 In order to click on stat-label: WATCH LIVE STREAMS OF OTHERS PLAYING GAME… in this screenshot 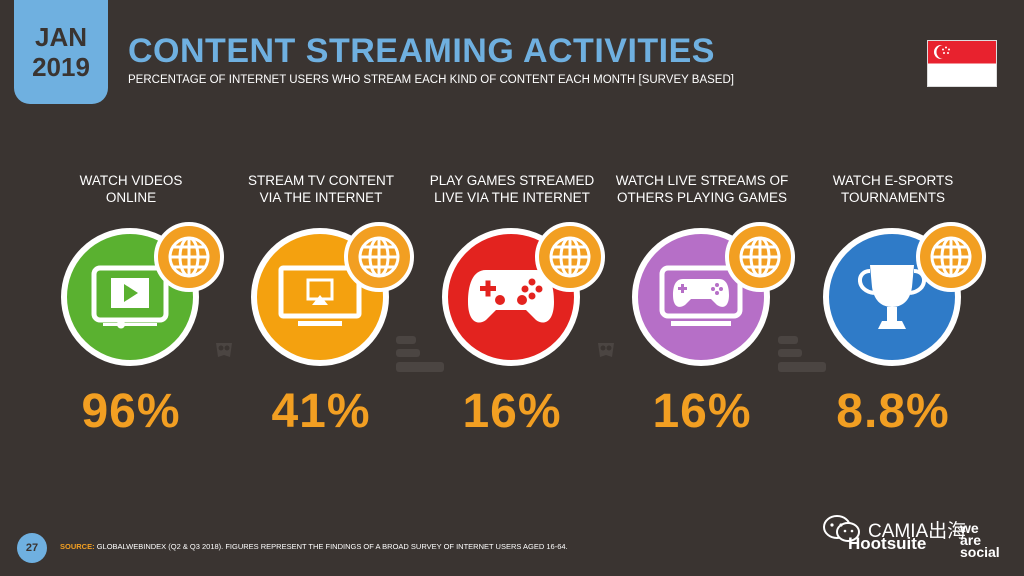, I will do `click(702, 189)`.